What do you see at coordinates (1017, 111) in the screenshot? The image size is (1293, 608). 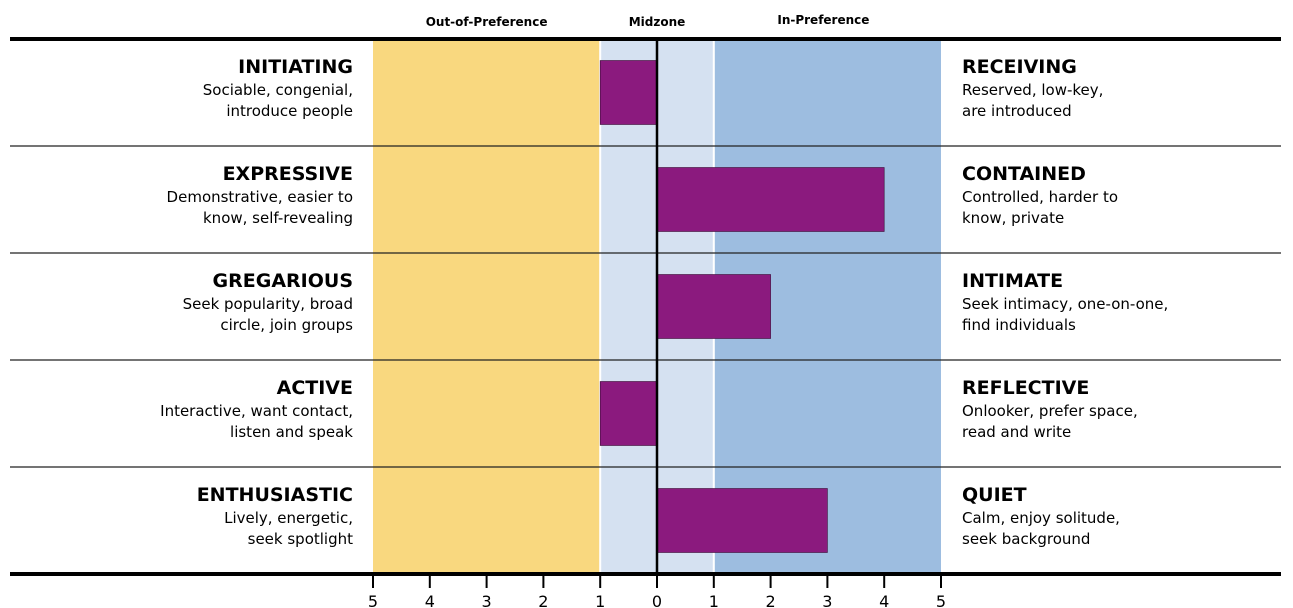 I see `right-pole-description: are introduced` at bounding box center [1017, 111].